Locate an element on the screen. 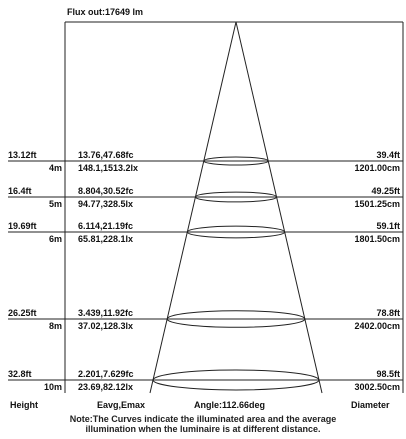 Image resolution: width=406 pixels, height=439 pixels. footer-angle-label: Angle:112.66deg is located at coordinates (229, 405).